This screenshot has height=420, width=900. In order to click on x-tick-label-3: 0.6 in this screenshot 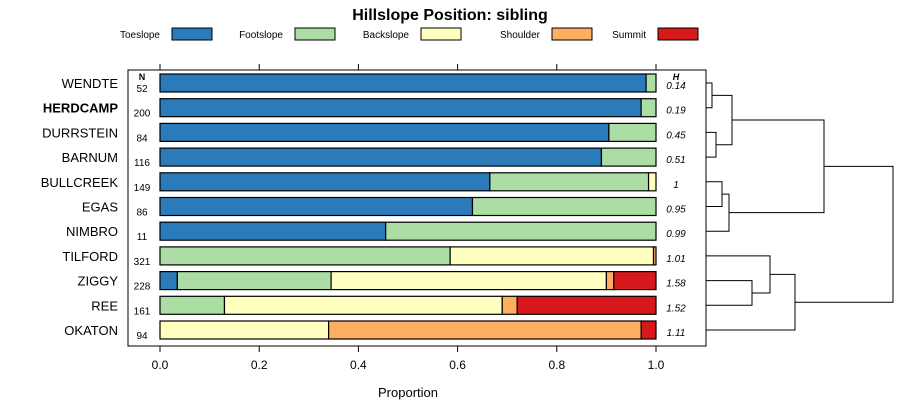, I will do `click(457, 365)`.